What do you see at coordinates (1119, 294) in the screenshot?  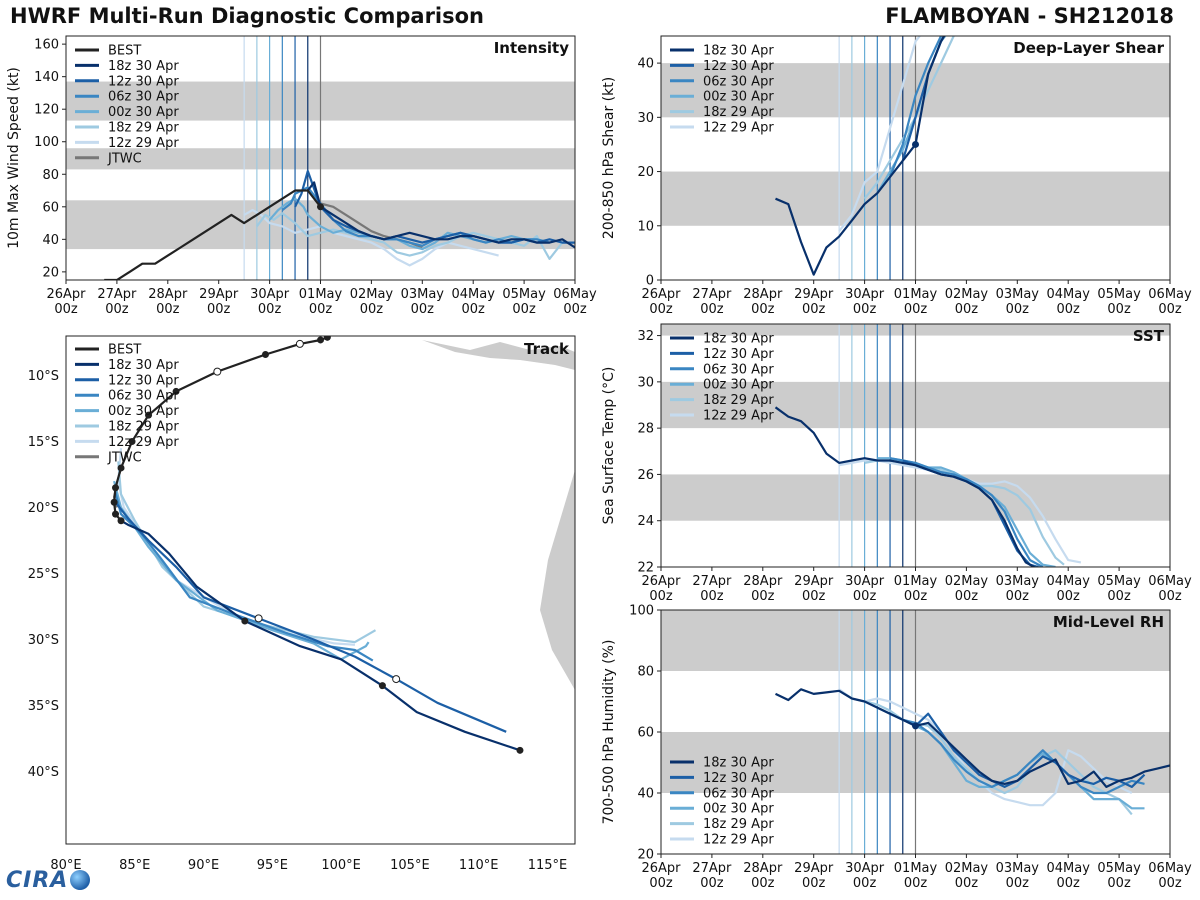 I see `x-tick-label: 05May` at bounding box center [1119, 294].